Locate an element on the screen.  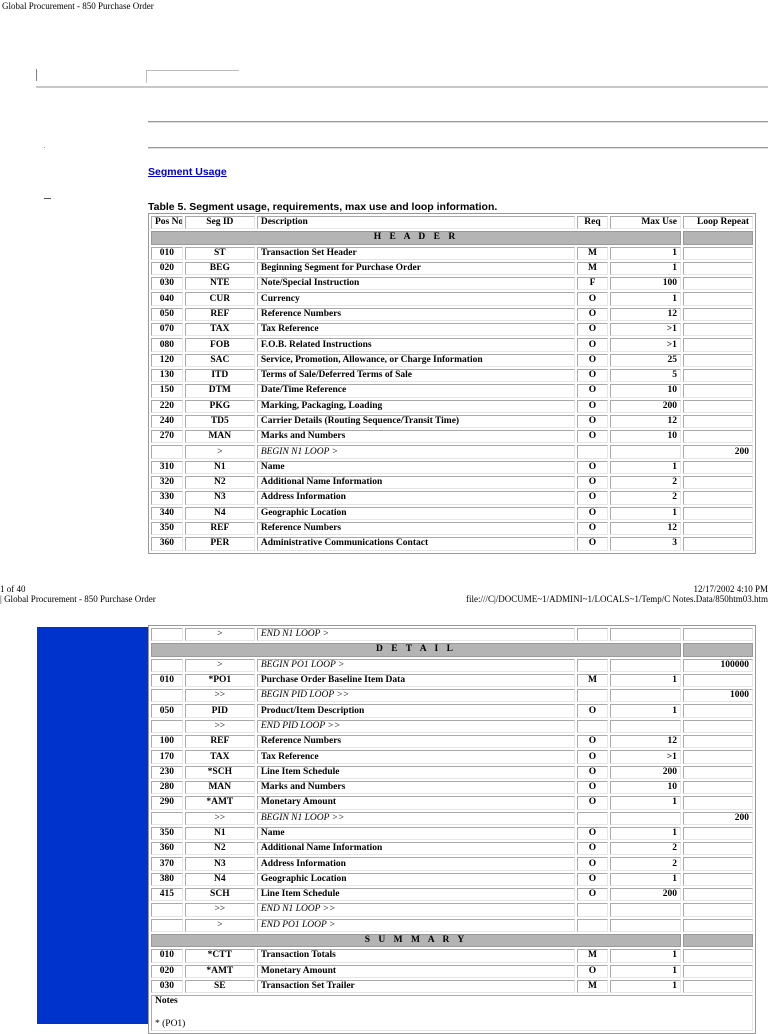
seg-id-cell: > is located at coordinates (219, 665).